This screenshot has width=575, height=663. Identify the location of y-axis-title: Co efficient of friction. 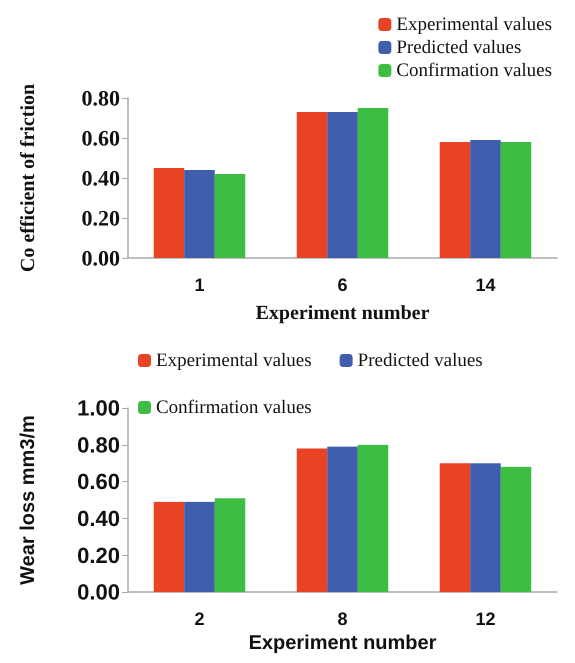
(28, 178).